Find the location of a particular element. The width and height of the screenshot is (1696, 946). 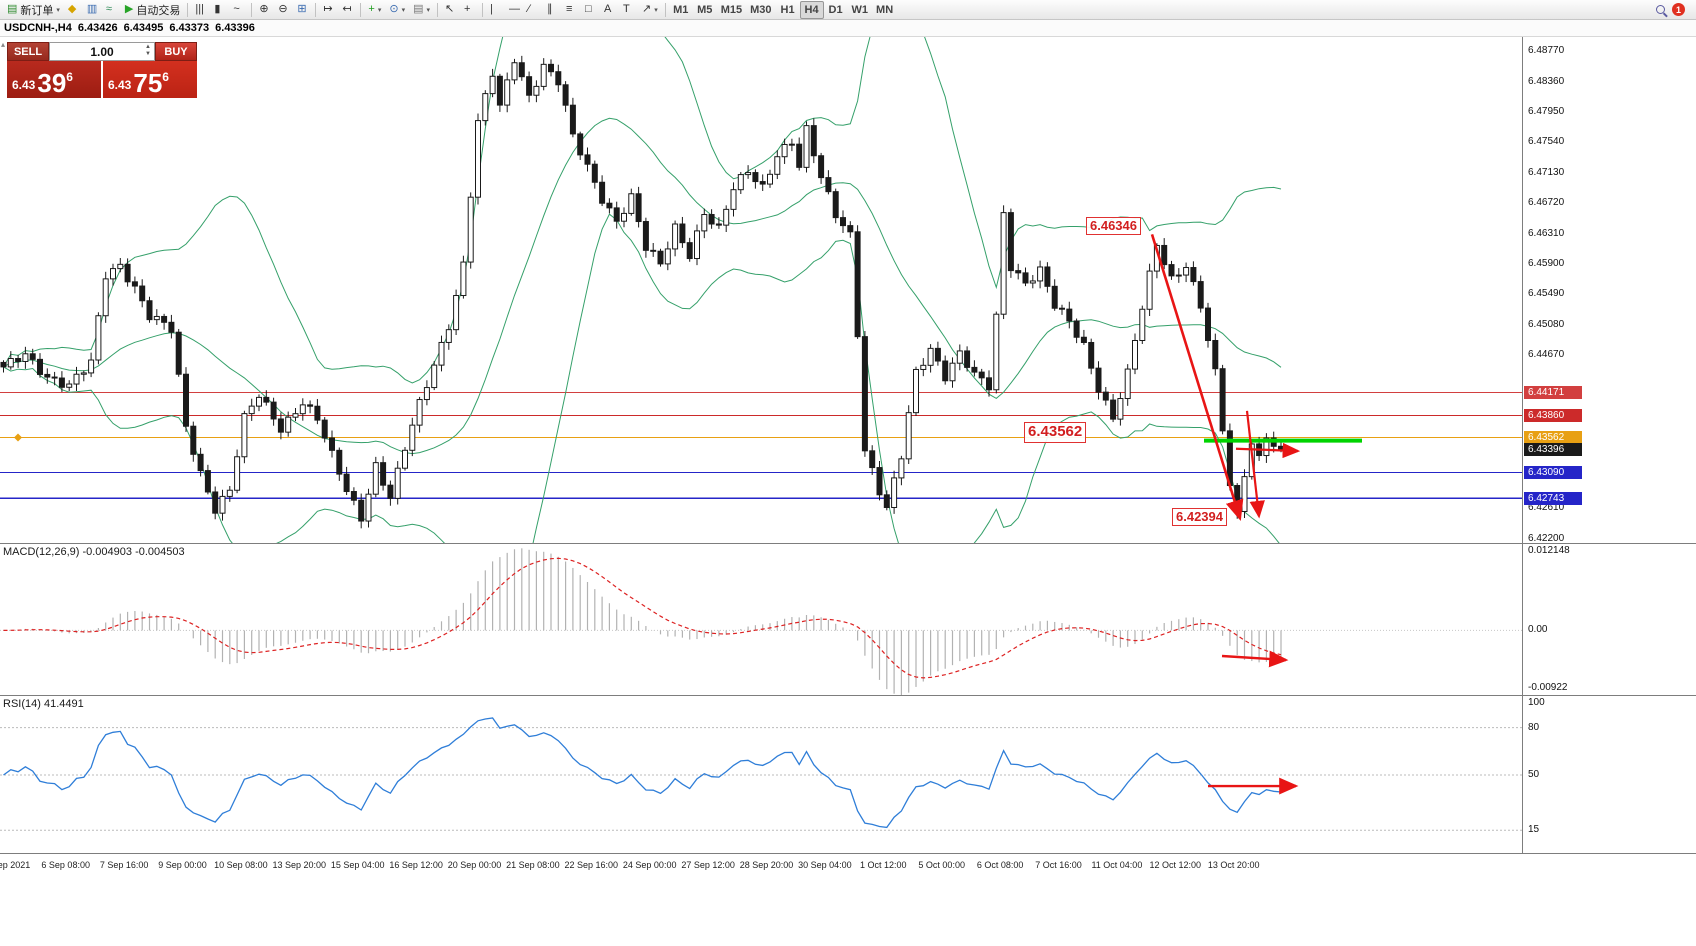

new-order-button: ▤ 新订单 ▾ is located at coordinates (33, 10).